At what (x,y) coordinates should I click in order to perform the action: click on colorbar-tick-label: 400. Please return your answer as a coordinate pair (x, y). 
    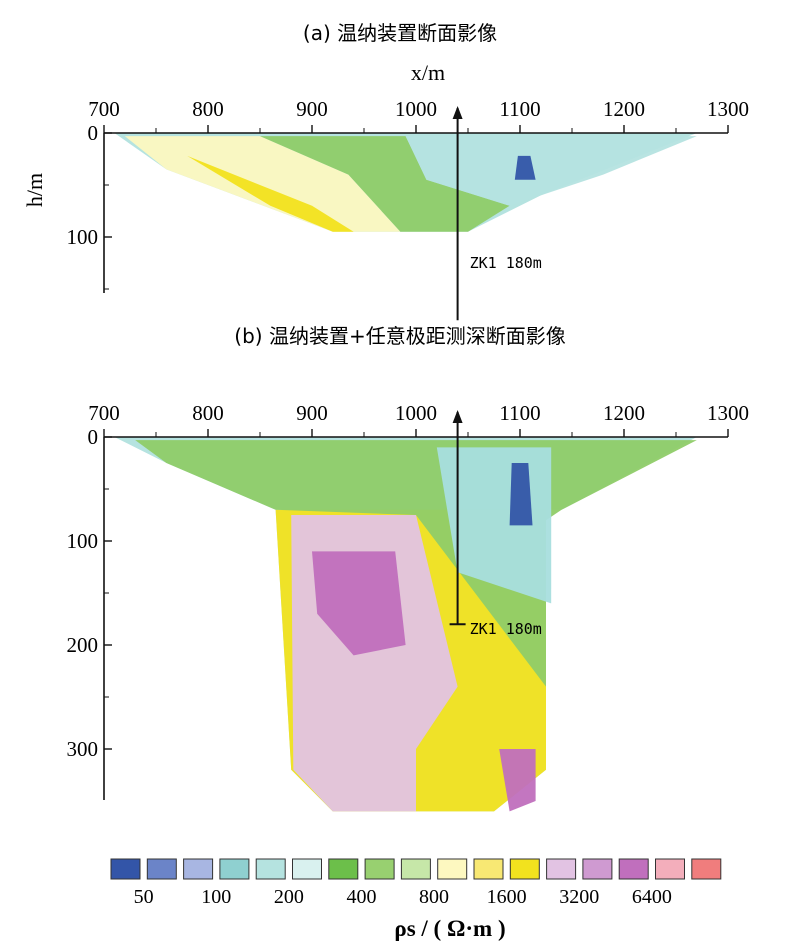
    Looking at the image, I should click on (361, 897).